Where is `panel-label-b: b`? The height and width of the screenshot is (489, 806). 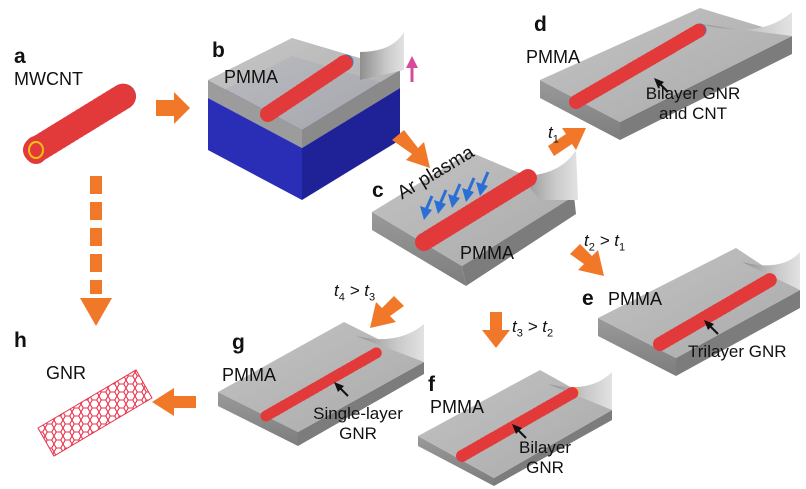 panel-label-b: b is located at coordinates (218, 50).